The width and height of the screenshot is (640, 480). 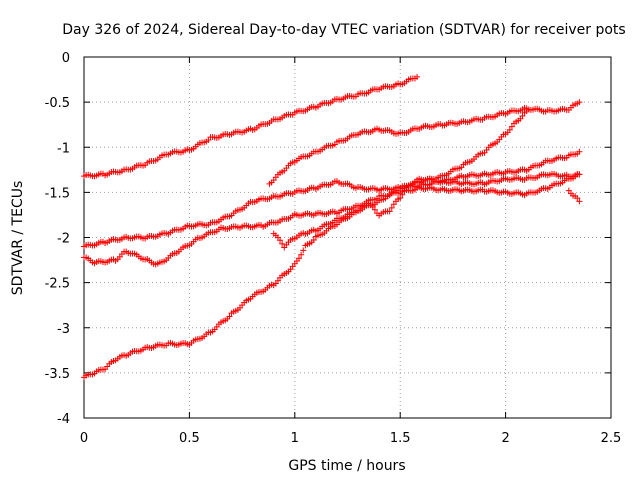 I want to click on x-tick-label: 2, so click(x=505, y=438).